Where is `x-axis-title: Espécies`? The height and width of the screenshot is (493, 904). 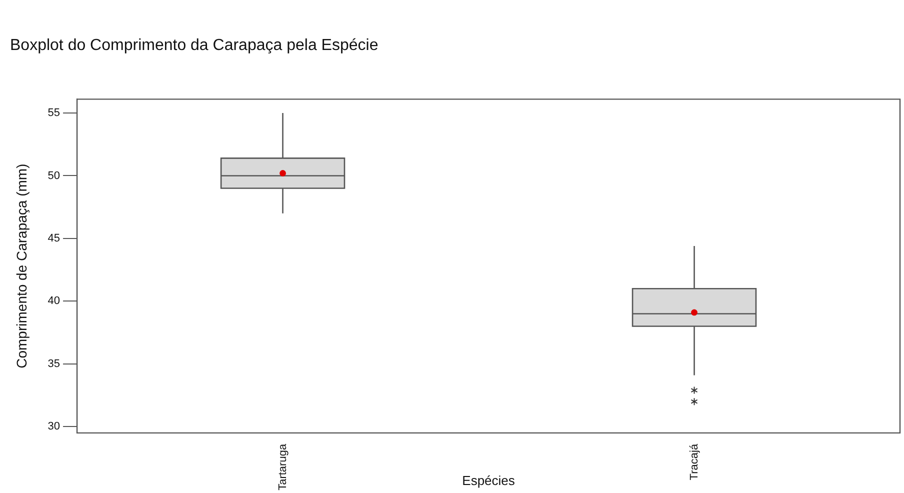
x-axis-title: Espécies is located at coordinates (489, 480).